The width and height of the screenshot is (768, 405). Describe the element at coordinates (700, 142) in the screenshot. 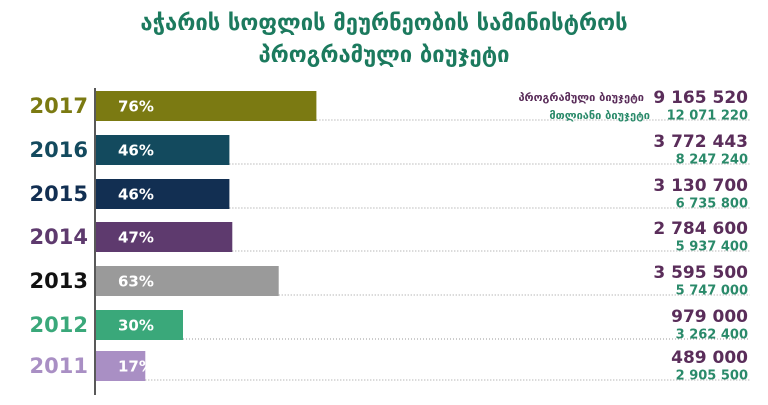

I see `budget-label: 3 772 443` at that location.